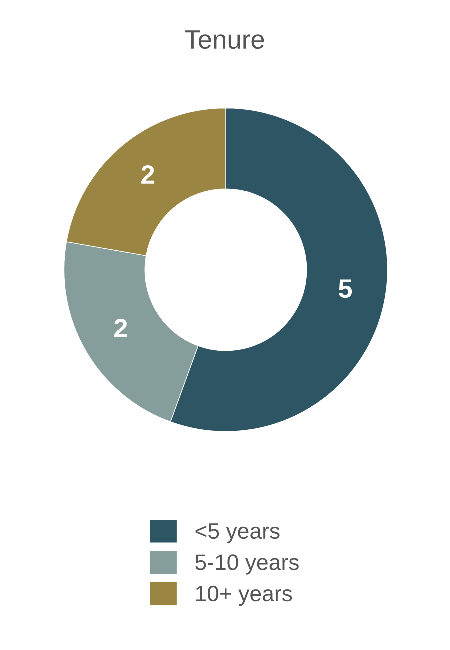 The height and width of the screenshot is (650, 450). What do you see at coordinates (238, 534) in the screenshot?
I see `legend-label: <5 years` at bounding box center [238, 534].